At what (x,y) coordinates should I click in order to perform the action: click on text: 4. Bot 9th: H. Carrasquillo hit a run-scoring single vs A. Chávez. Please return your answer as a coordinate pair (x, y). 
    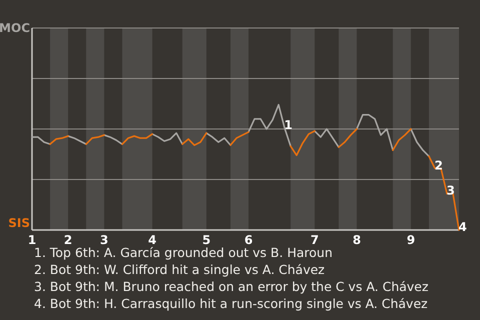
    Looking at the image, I should click on (231, 303).